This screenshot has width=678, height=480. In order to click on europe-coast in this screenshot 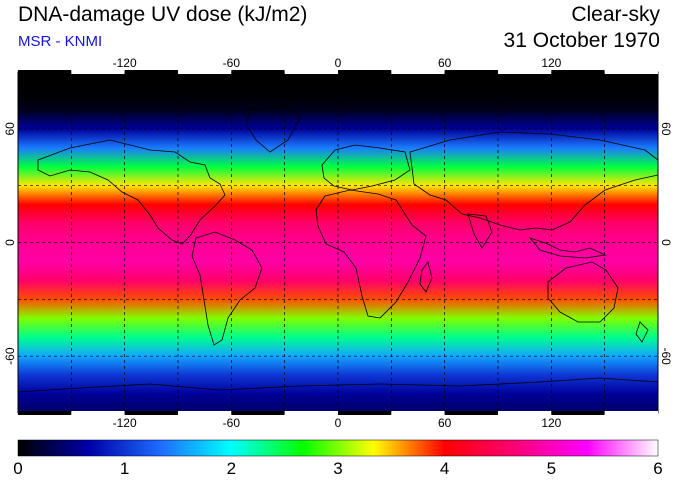, I will do `click(366, 167)`.